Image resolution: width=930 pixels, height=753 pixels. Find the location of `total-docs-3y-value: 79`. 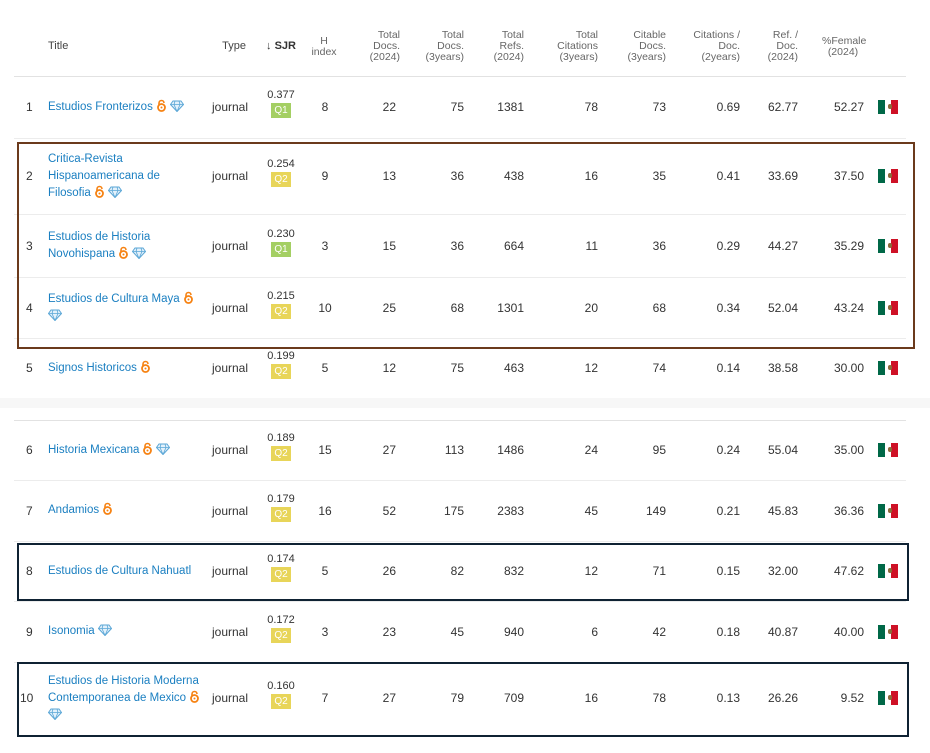

total-docs-3y-value: 79 is located at coordinates (457, 698).